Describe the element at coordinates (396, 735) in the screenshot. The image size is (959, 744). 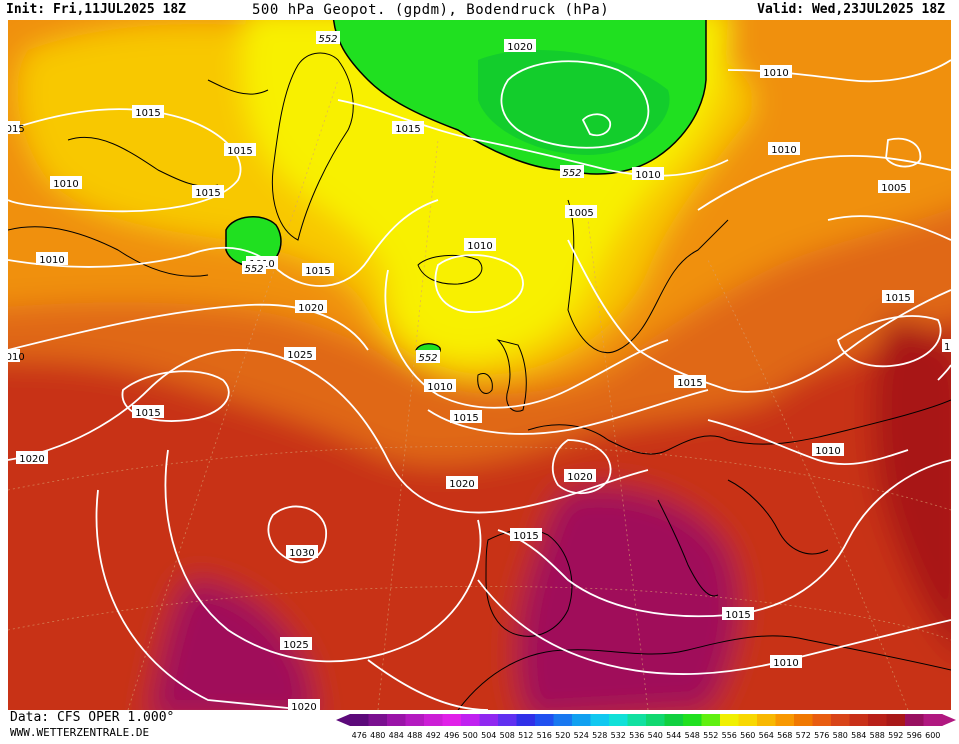
I see `legend-tick-label: 484` at that location.